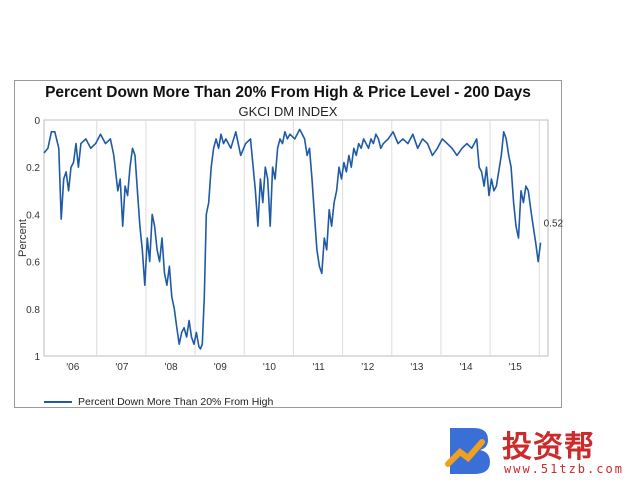 This screenshot has height=490, width=630. Describe the element at coordinates (269, 367) in the screenshot. I see `x-tick-label: '10` at that location.